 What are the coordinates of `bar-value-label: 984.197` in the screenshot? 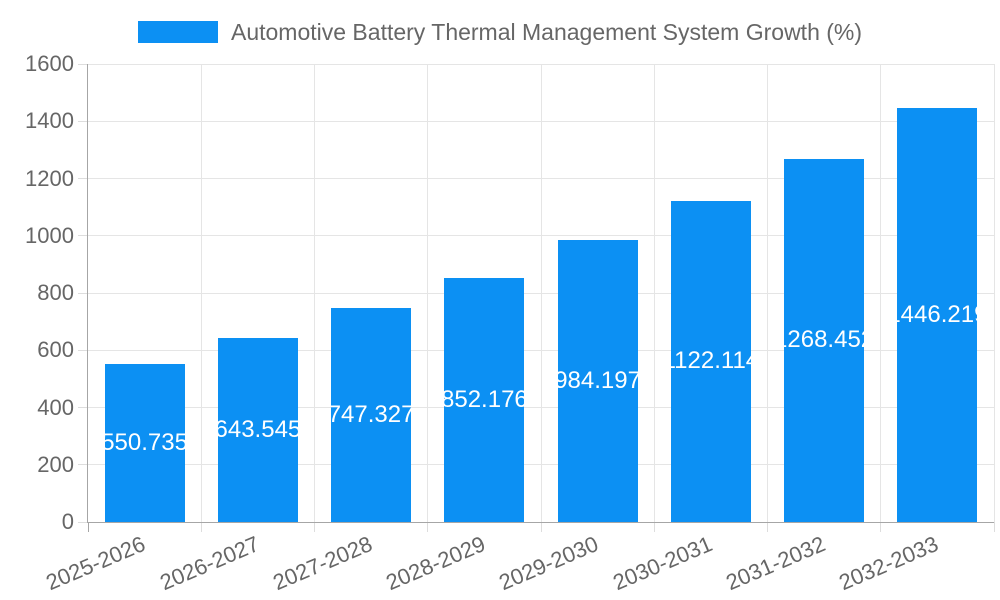 It's located at (597, 381).